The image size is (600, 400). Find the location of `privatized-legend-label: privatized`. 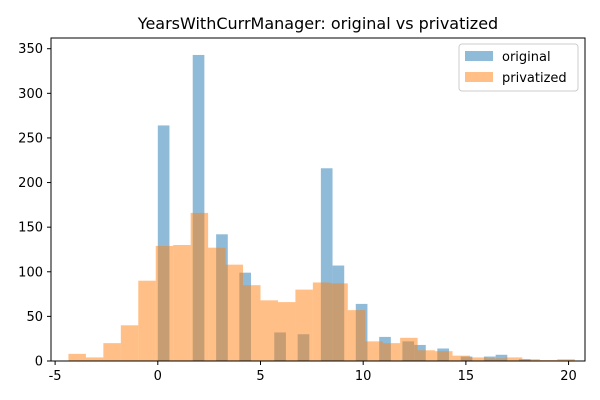

privatized-legend-label: privatized is located at coordinates (534, 78).